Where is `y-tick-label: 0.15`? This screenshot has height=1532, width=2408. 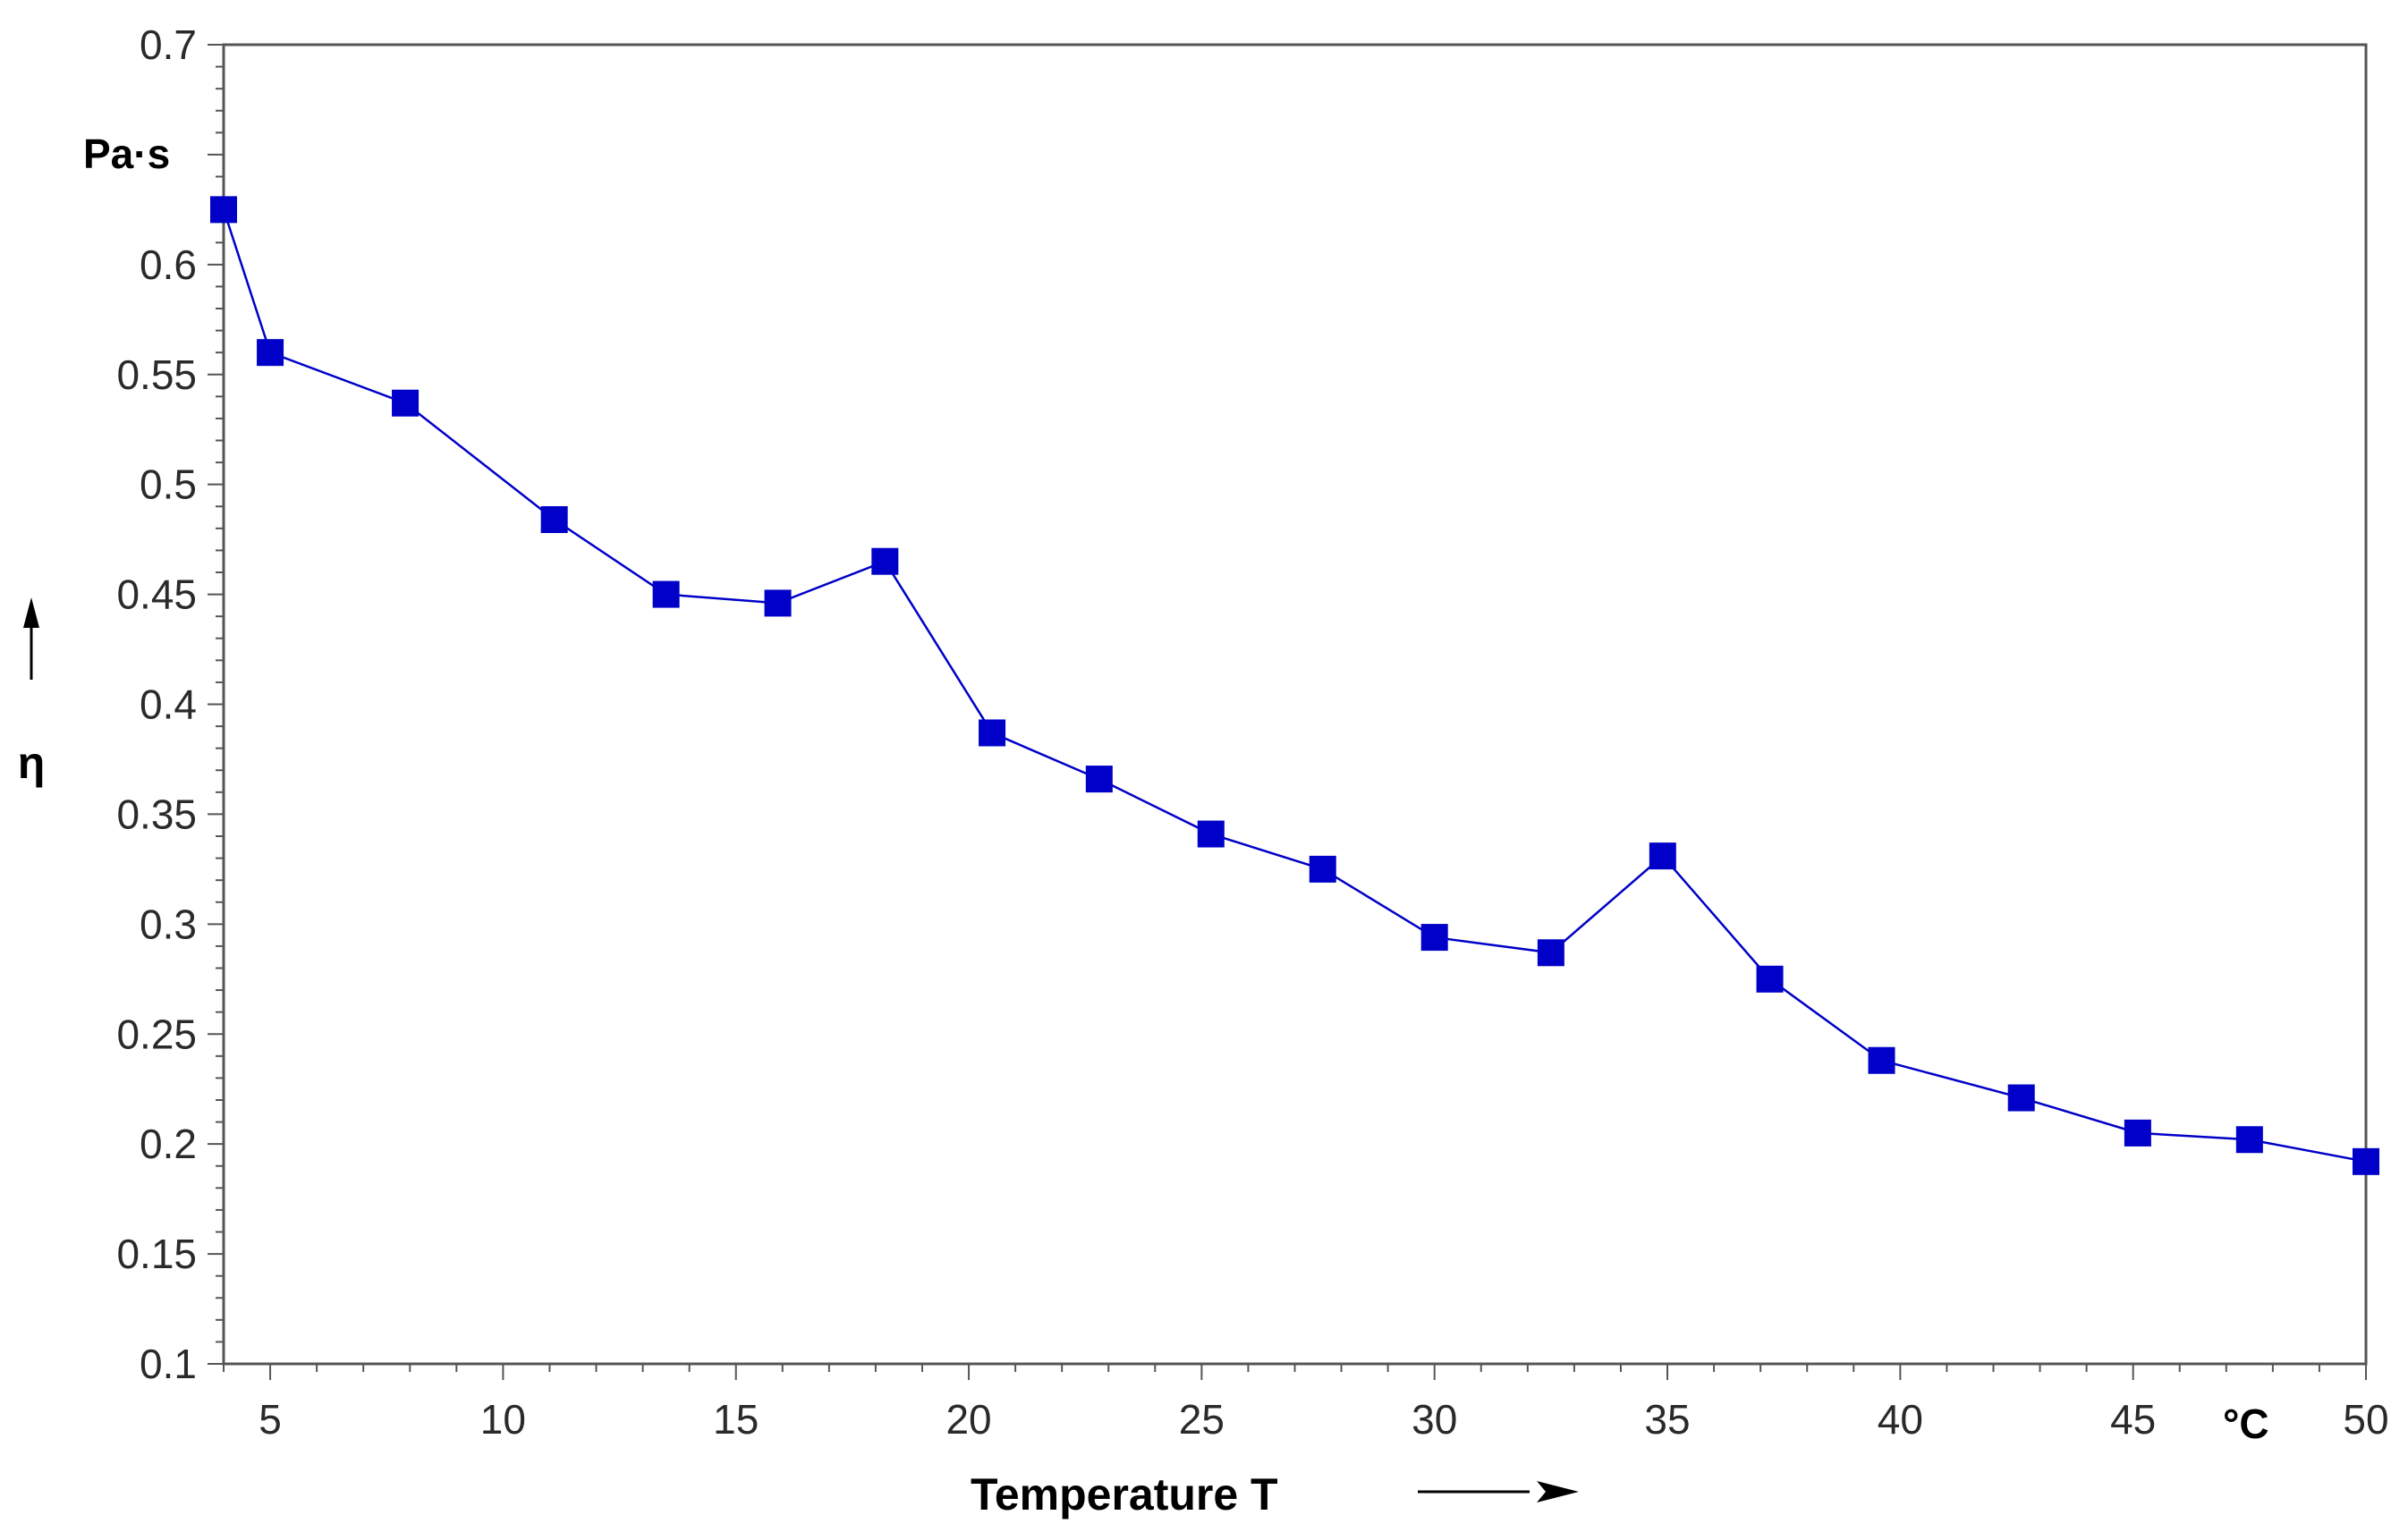 y-tick-label: 0.15 is located at coordinates (157, 1254).